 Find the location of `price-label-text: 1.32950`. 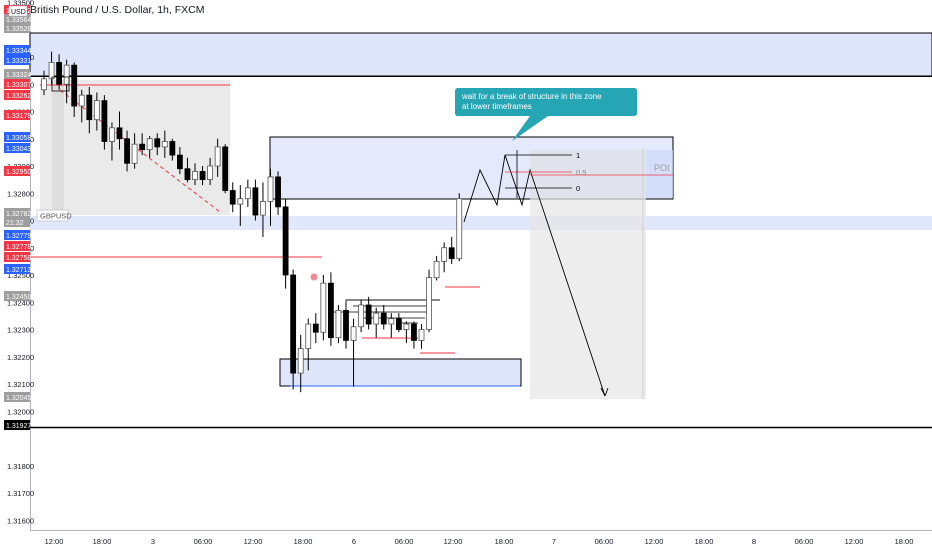

price-label-text: 1.32950 is located at coordinates (18, 172).